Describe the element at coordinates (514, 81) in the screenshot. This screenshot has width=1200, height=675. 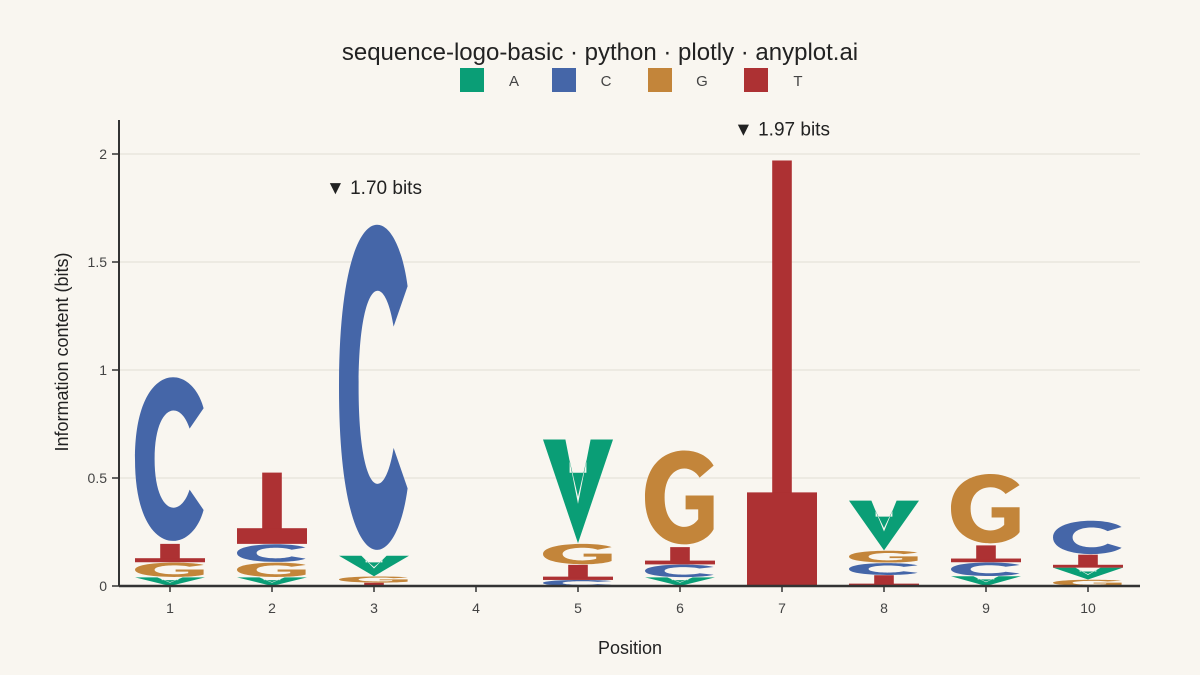
I see `legend-label: A` at that location.